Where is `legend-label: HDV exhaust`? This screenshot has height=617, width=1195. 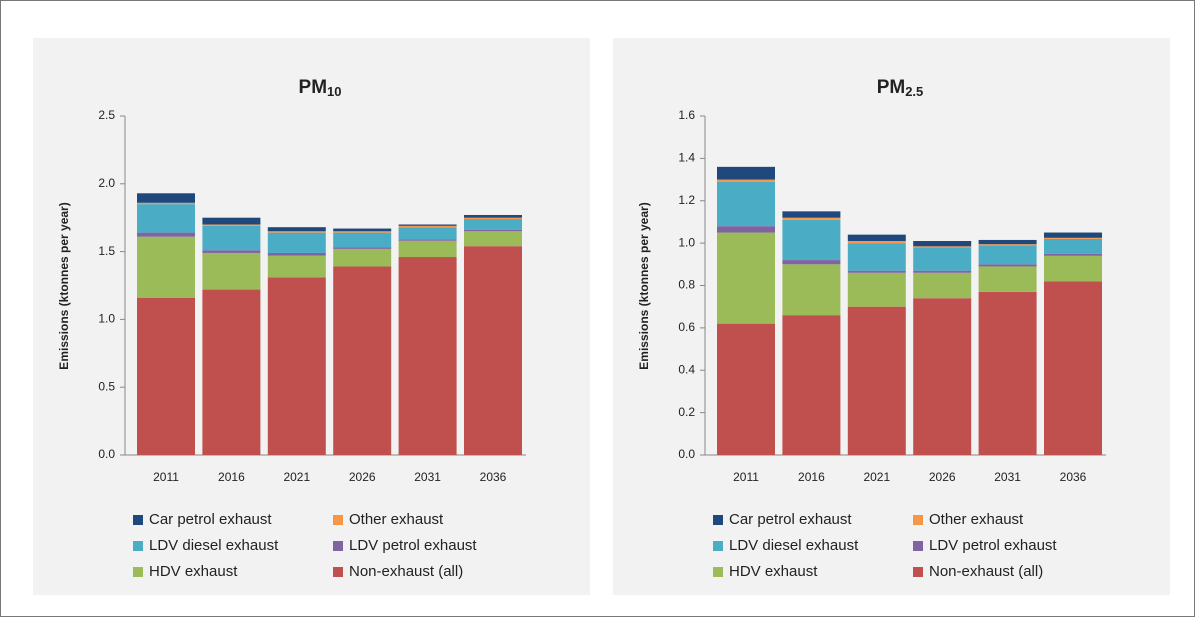
legend-label: HDV exhaust is located at coordinates (193, 571).